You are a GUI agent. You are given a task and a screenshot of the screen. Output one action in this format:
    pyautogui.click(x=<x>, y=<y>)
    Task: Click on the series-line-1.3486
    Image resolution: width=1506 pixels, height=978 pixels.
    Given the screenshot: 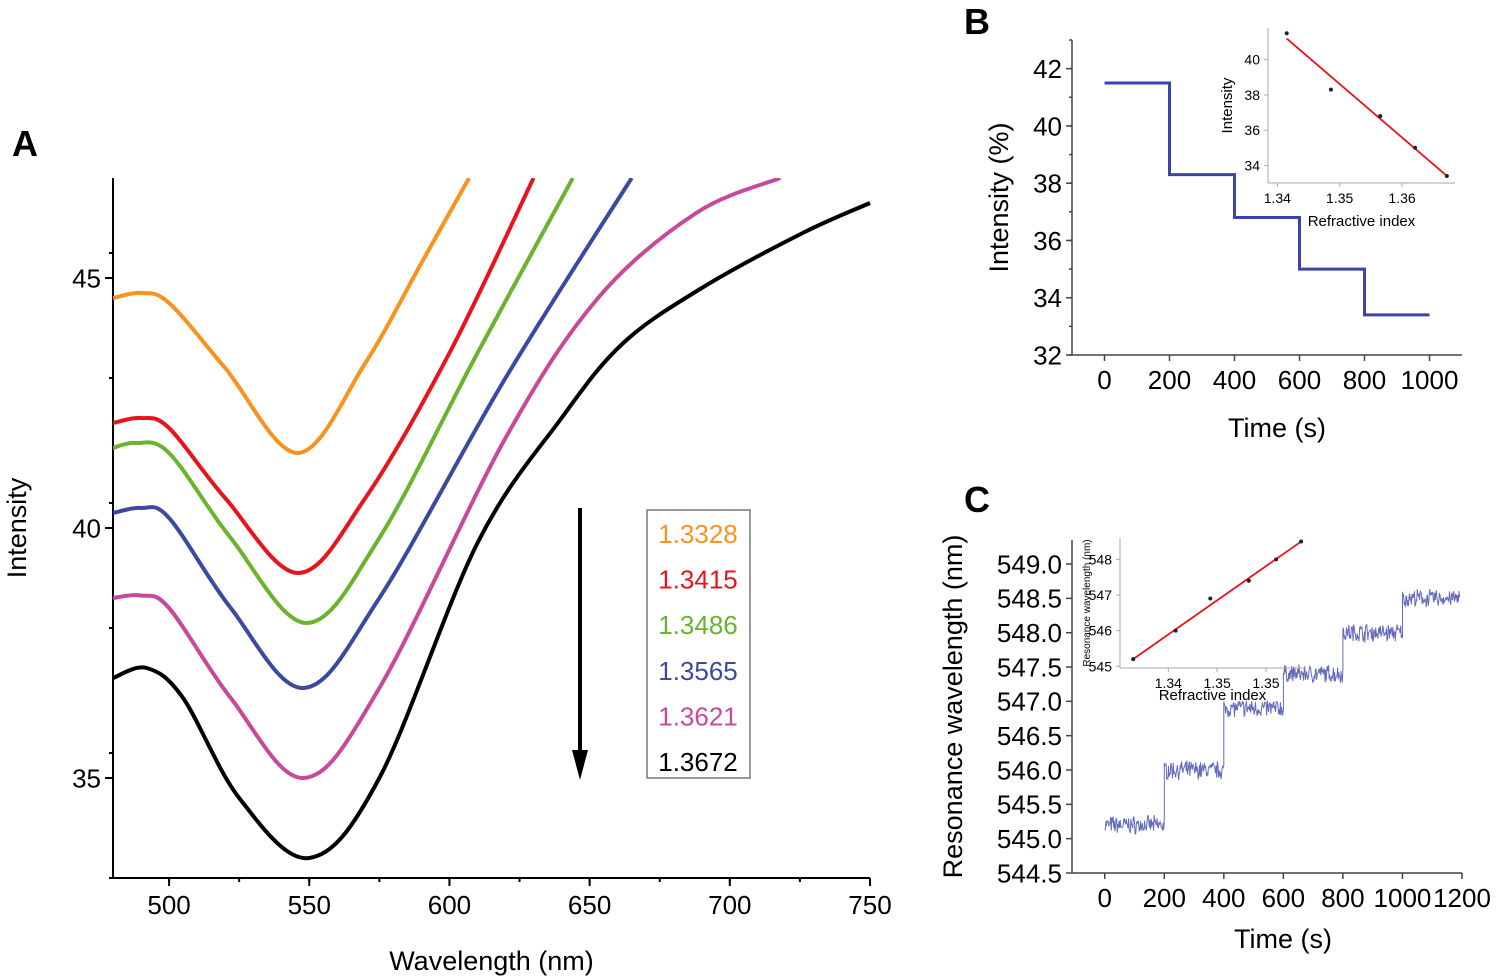 What is the action you would take?
    pyautogui.click(x=344, y=402)
    